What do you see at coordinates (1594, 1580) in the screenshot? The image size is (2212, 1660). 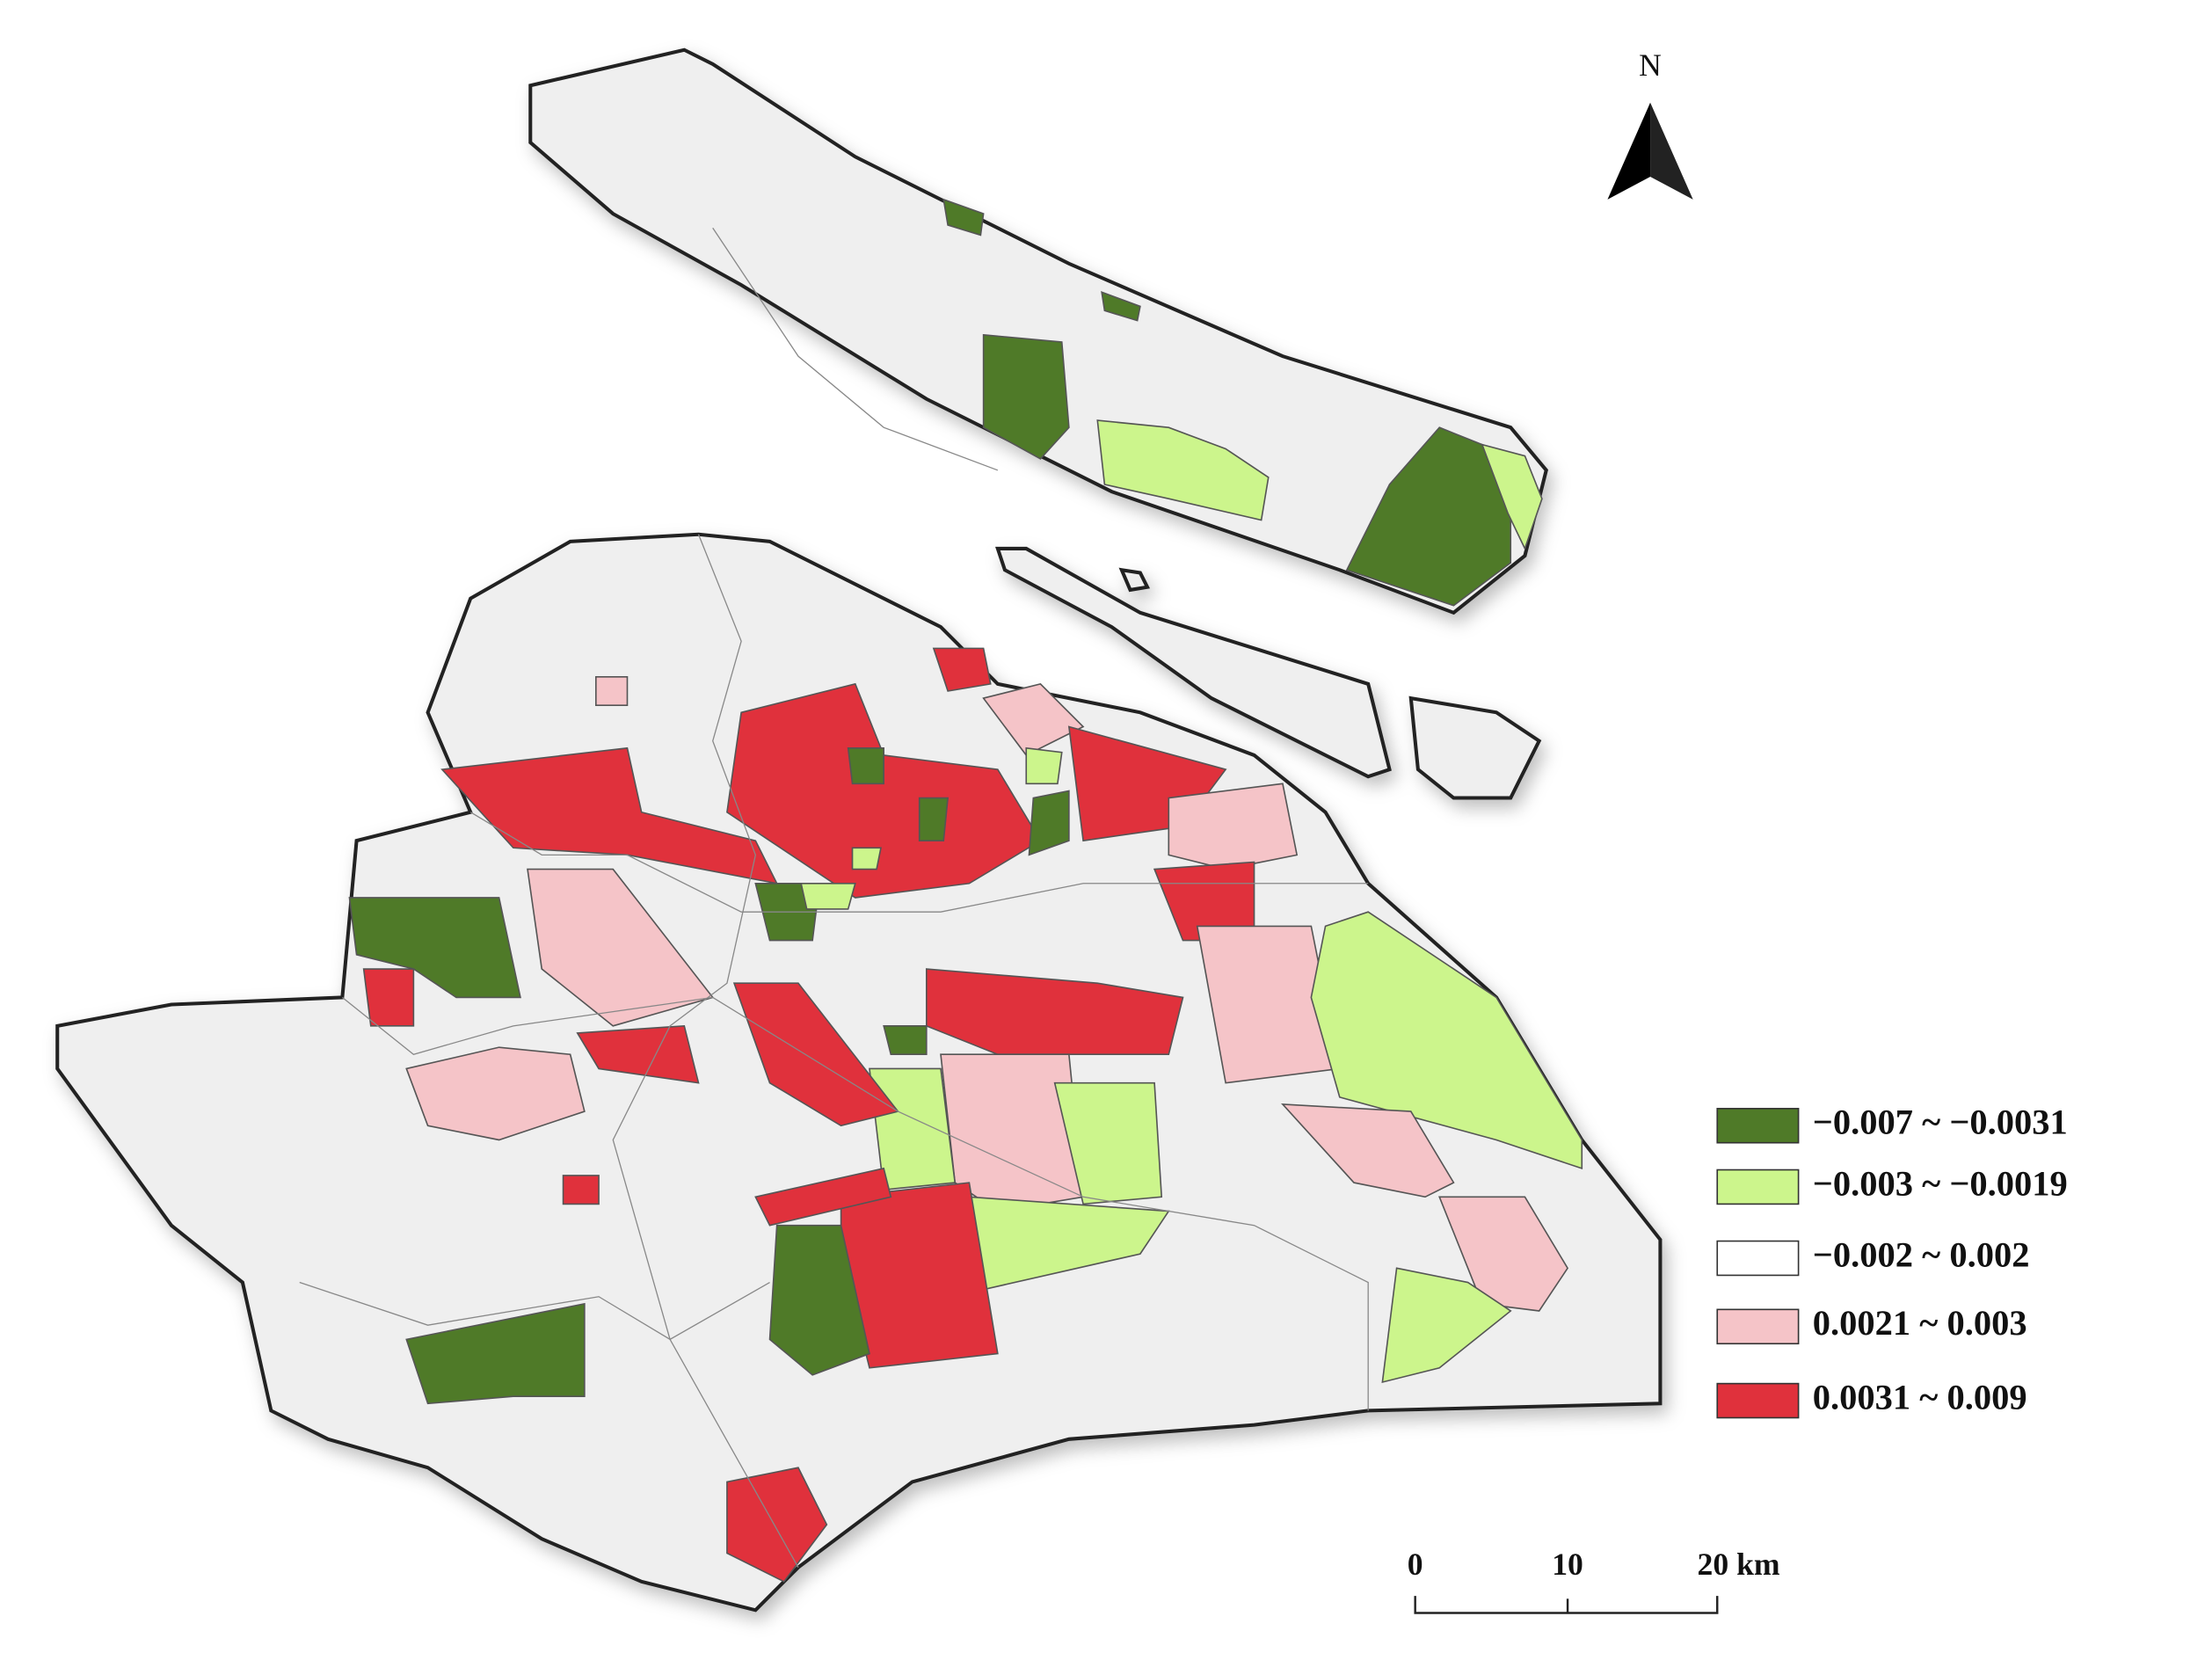 I see `scale-bar: 0 10 20 km` at bounding box center [1594, 1580].